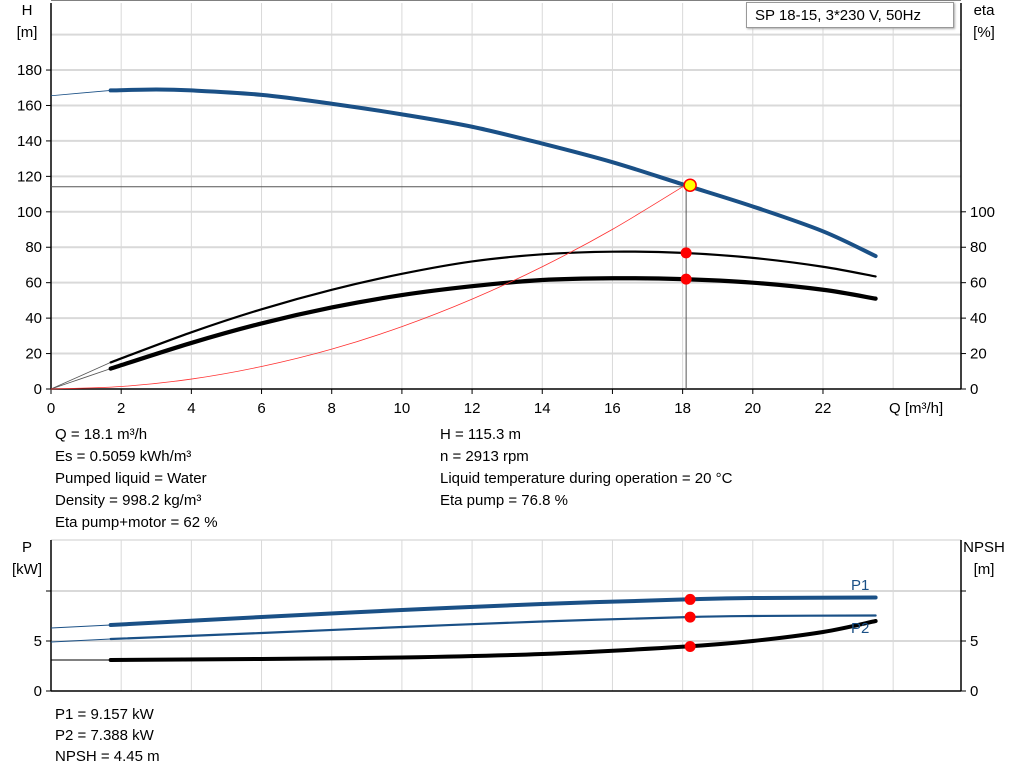 The height and width of the screenshot is (781, 1024). Describe the element at coordinates (978, 354) in the screenshot. I see `y-tick-label-right: 20` at that location.